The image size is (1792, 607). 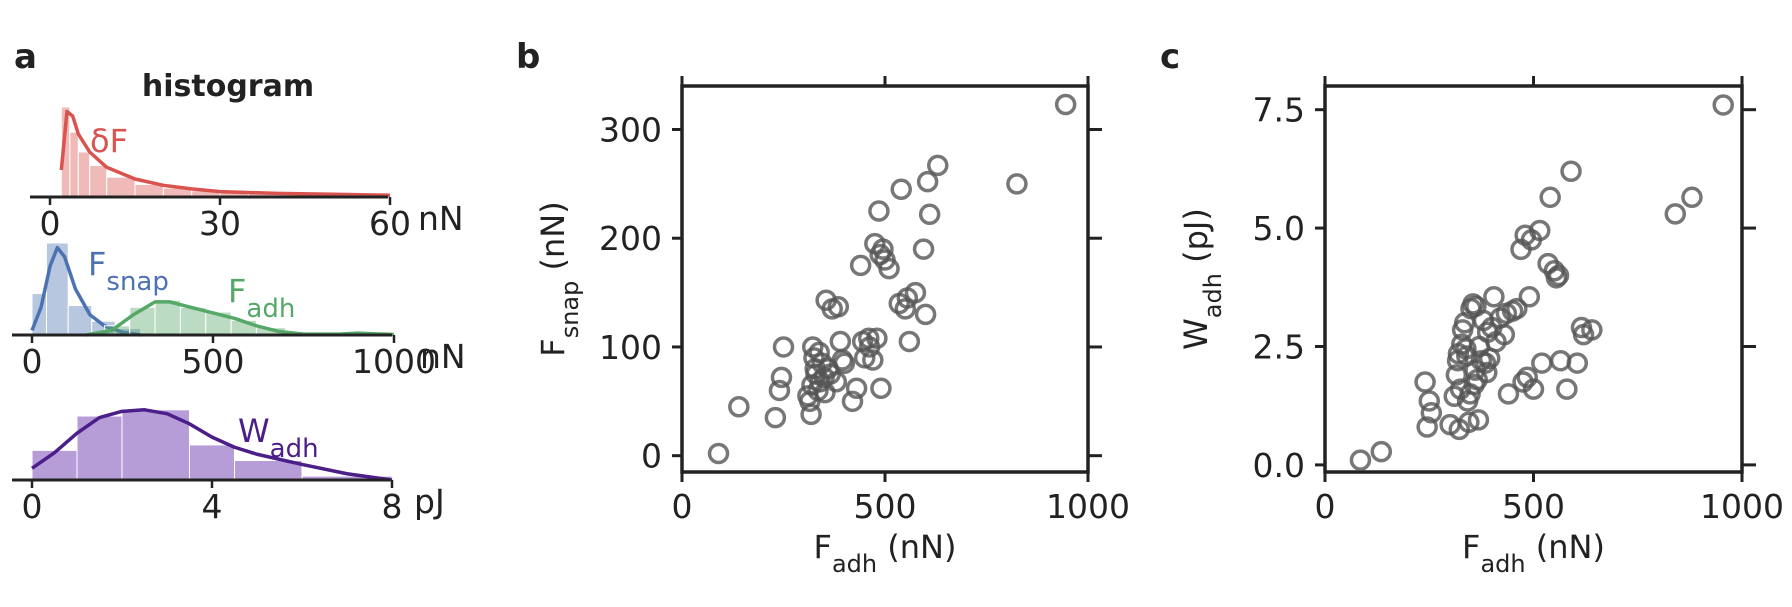 What do you see at coordinates (1196, 334) in the screenshot?
I see `y-axis-label-main: W` at bounding box center [1196, 334].